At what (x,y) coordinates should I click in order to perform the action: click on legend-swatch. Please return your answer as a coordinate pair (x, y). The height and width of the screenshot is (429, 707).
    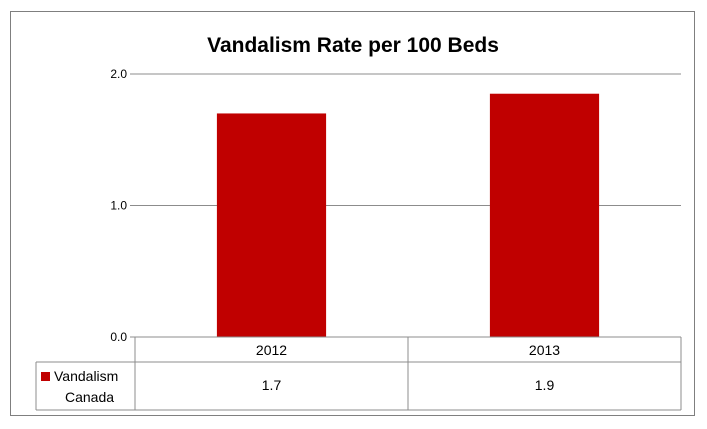
    Looking at the image, I should click on (45, 376).